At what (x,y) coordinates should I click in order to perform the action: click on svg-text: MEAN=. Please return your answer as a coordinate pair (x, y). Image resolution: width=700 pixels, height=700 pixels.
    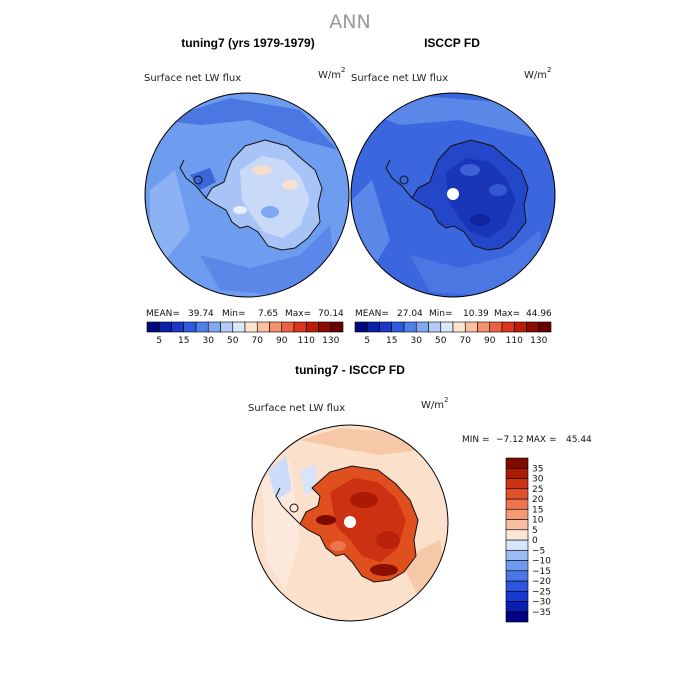
    Looking at the image, I should click on (372, 314).